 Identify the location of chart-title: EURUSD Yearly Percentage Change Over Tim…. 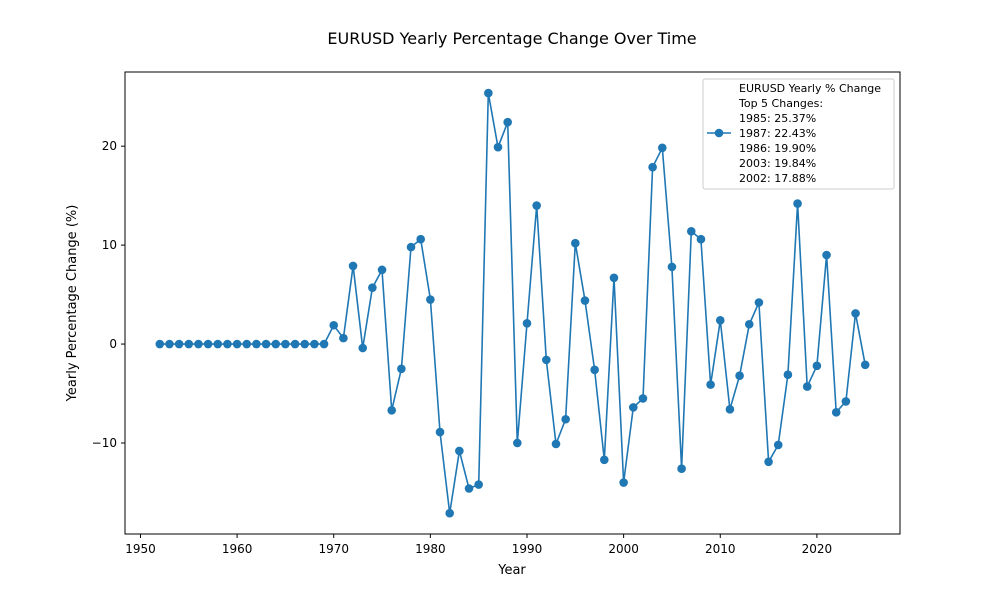
(511, 38).